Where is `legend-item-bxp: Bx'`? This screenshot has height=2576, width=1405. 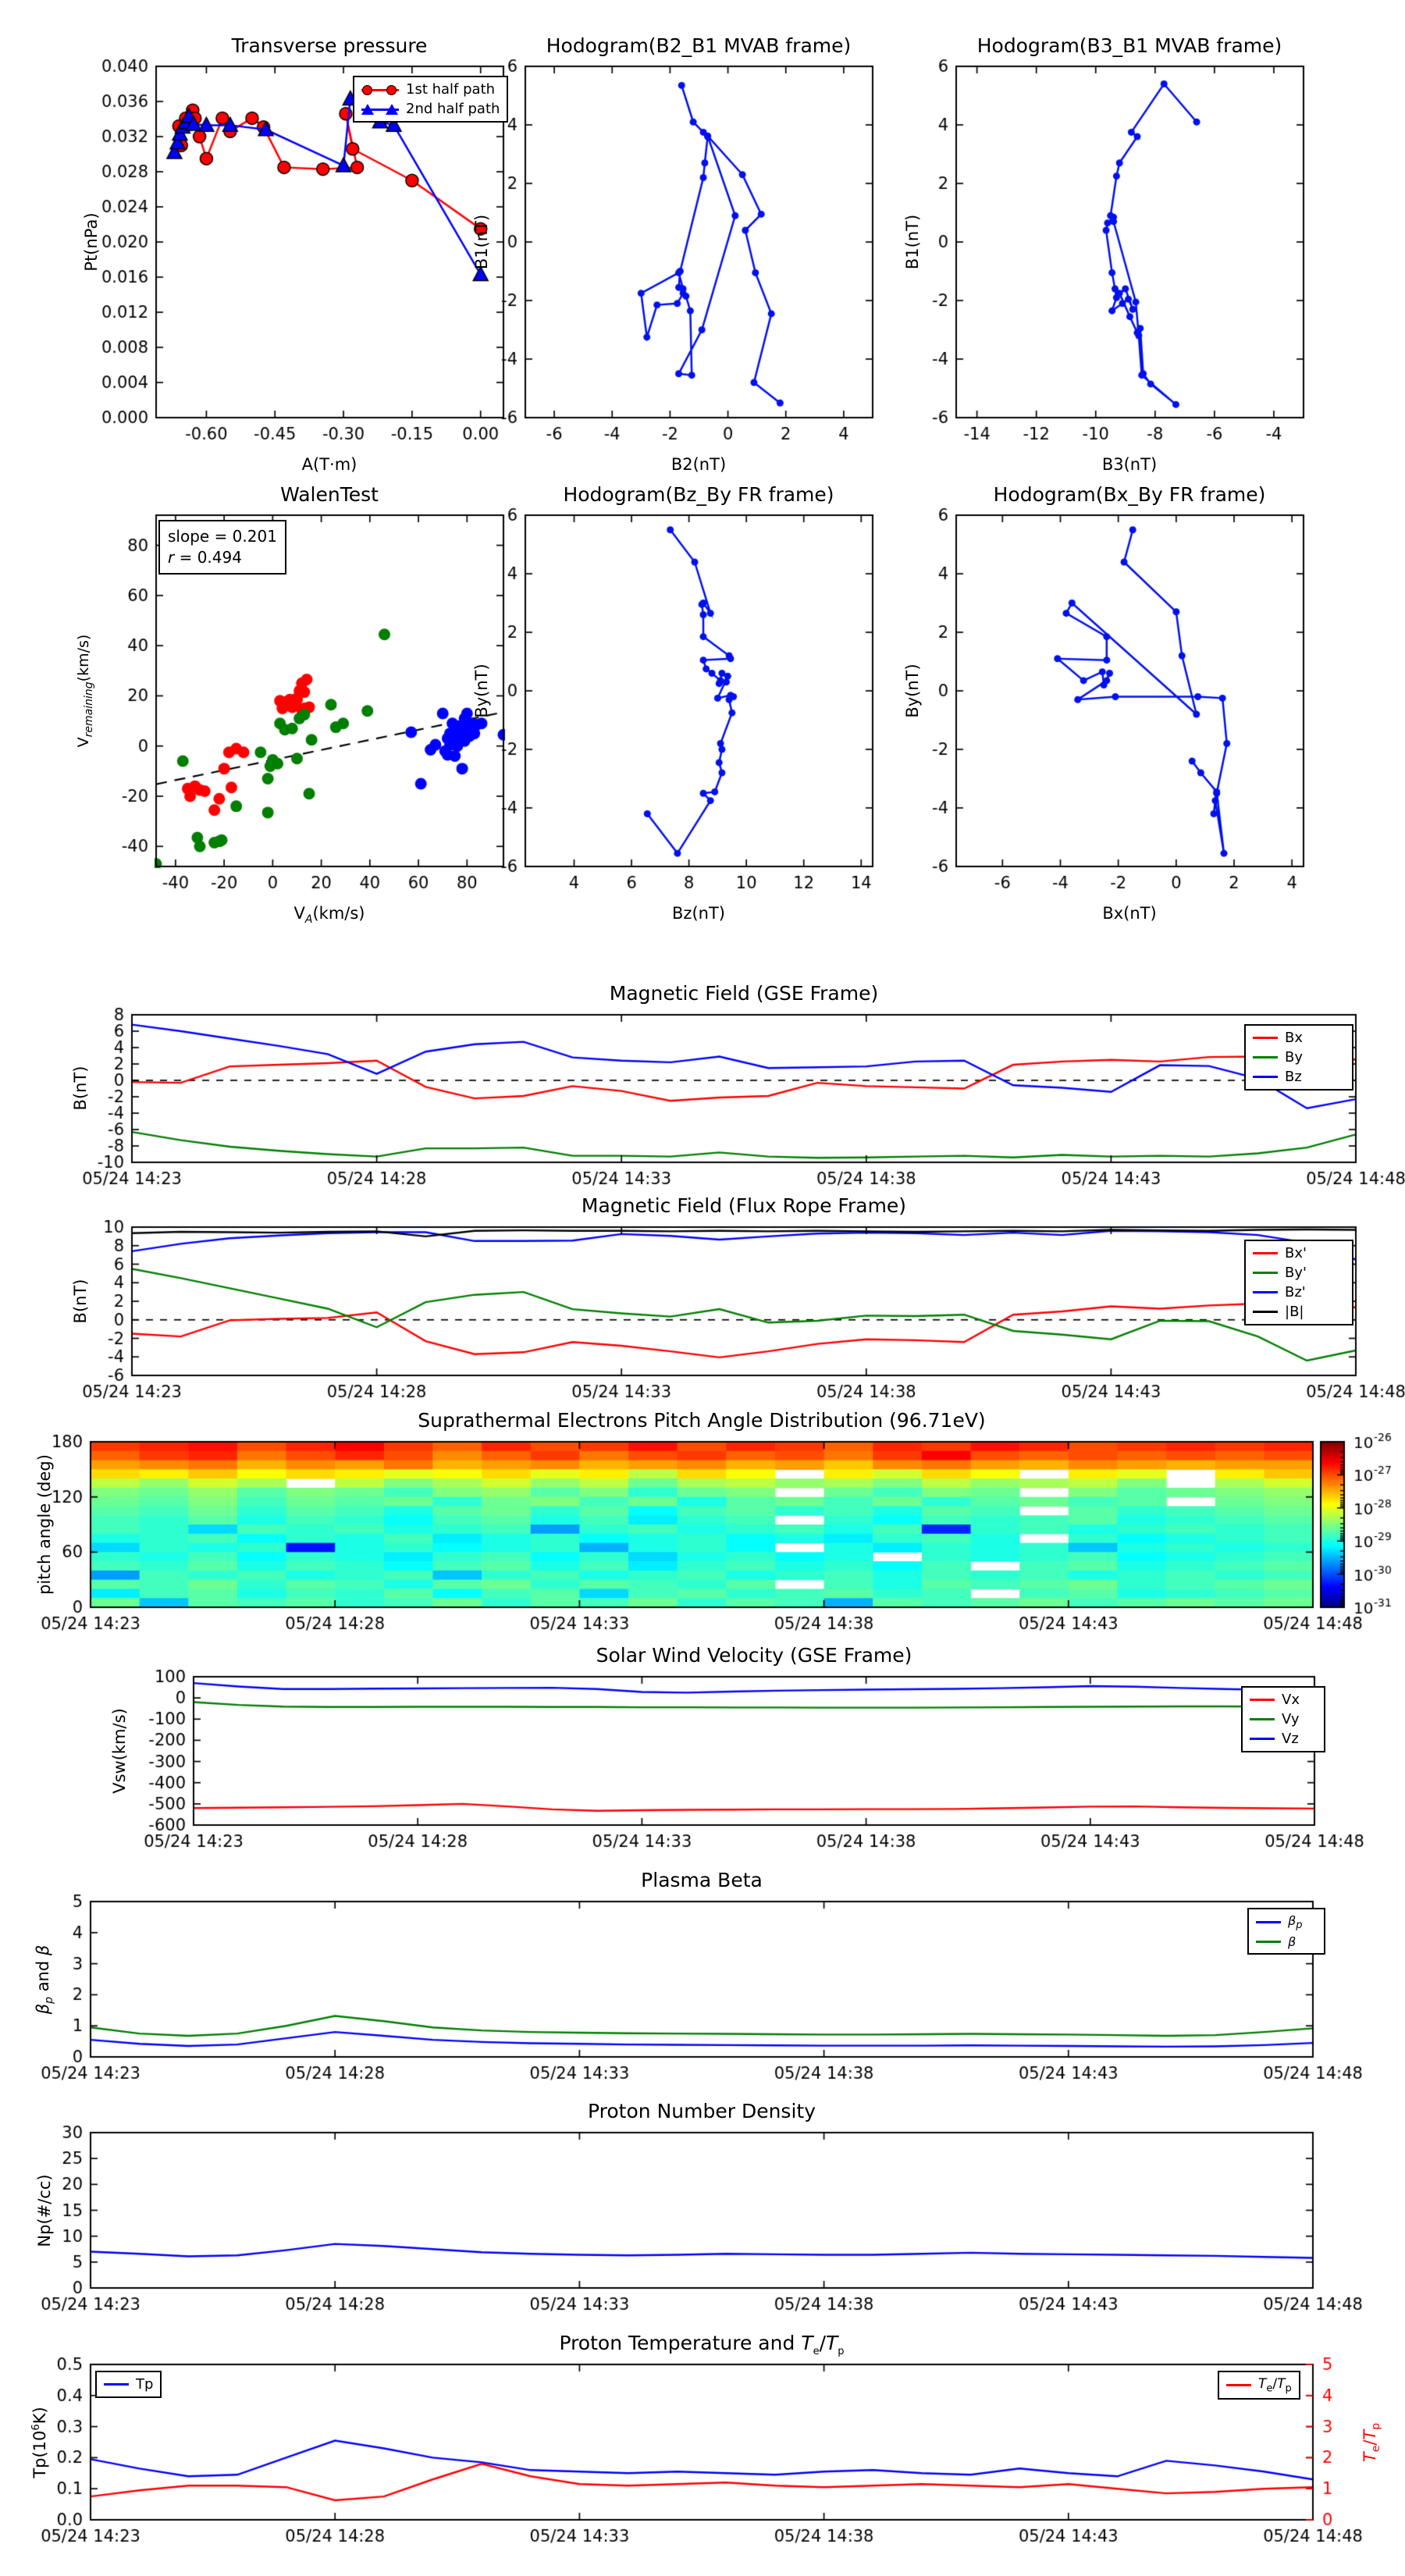 legend-item-bxp: Bx' is located at coordinates (1299, 1253).